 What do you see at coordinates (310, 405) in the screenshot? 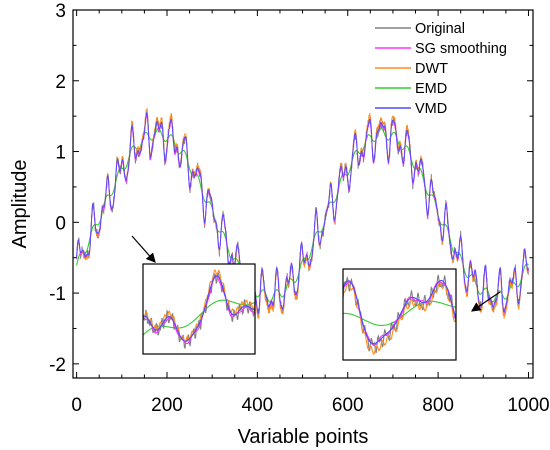
I see `x-axis-tick-labels: 0 200 400 600 800 1000` at bounding box center [310, 405].